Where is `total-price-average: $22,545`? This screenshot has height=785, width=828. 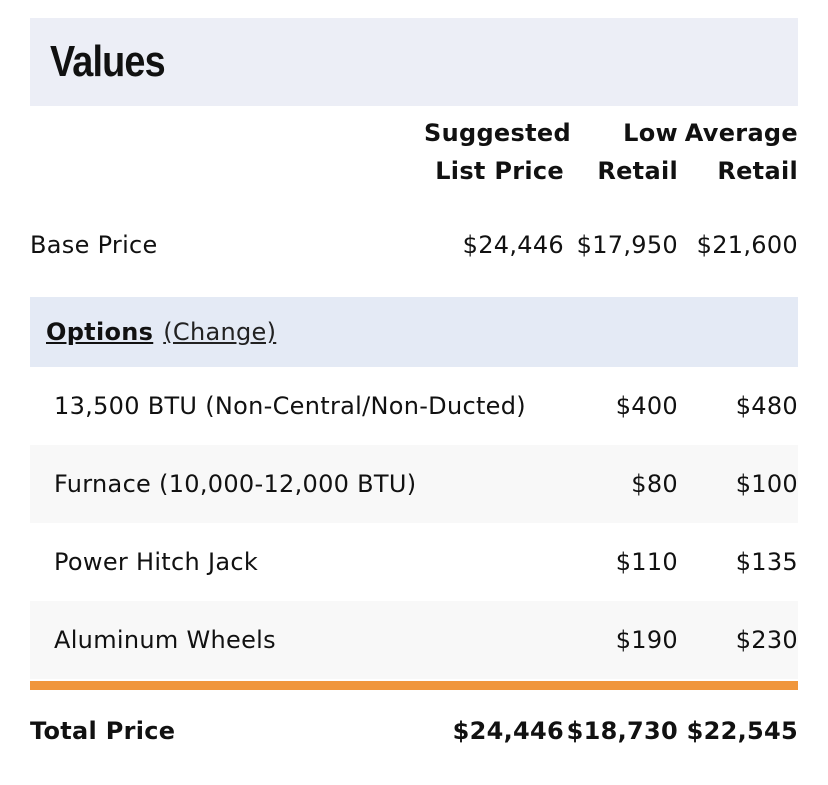
total-price-average: $22,545 is located at coordinates (742, 731).